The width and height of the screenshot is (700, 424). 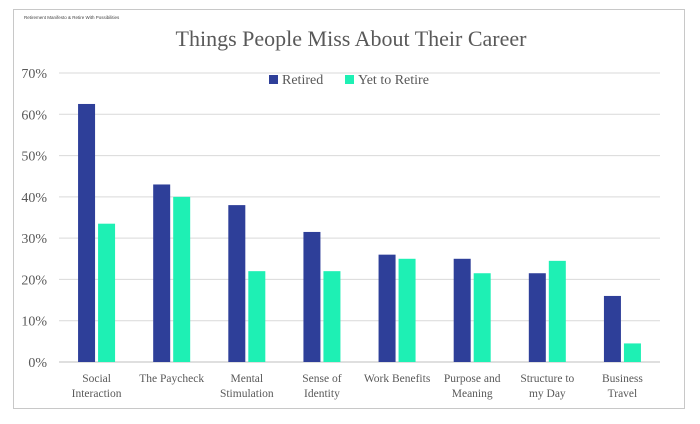 I want to click on x-tick-label: Work Benefits, so click(x=397, y=379).